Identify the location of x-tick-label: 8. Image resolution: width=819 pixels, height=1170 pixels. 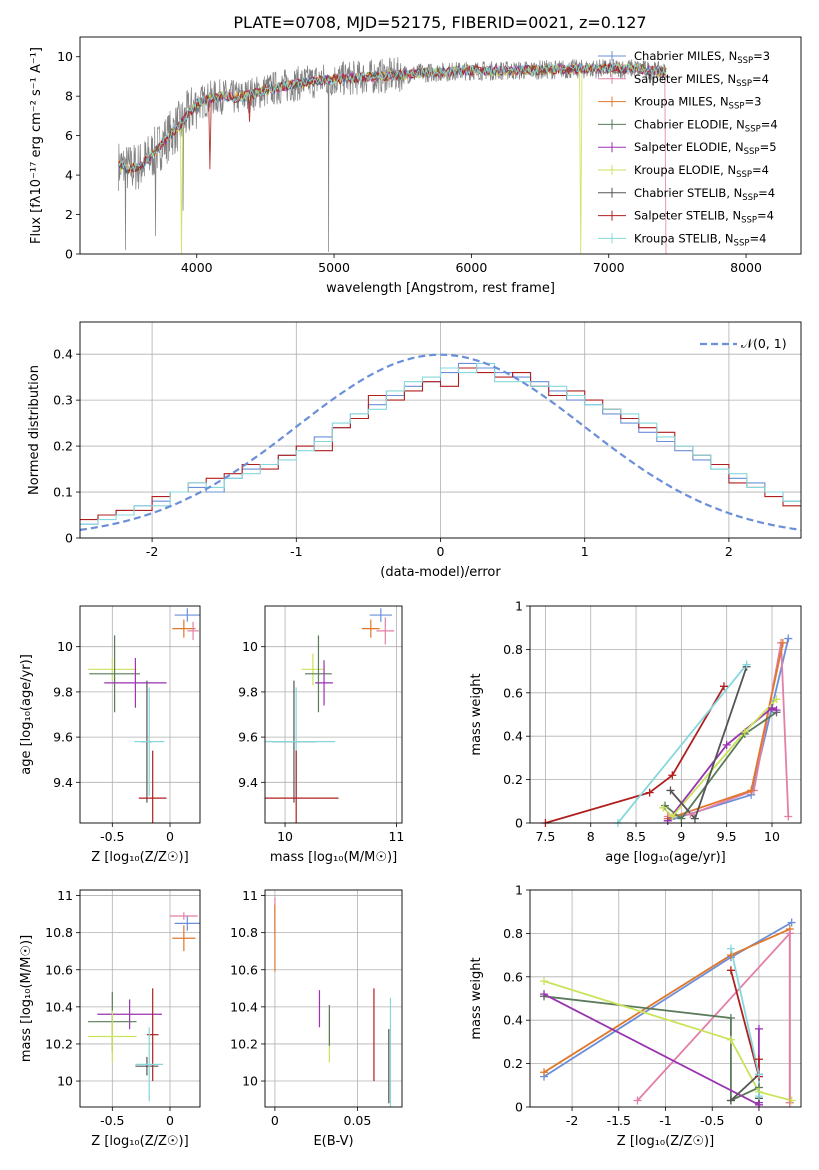
(591, 836).